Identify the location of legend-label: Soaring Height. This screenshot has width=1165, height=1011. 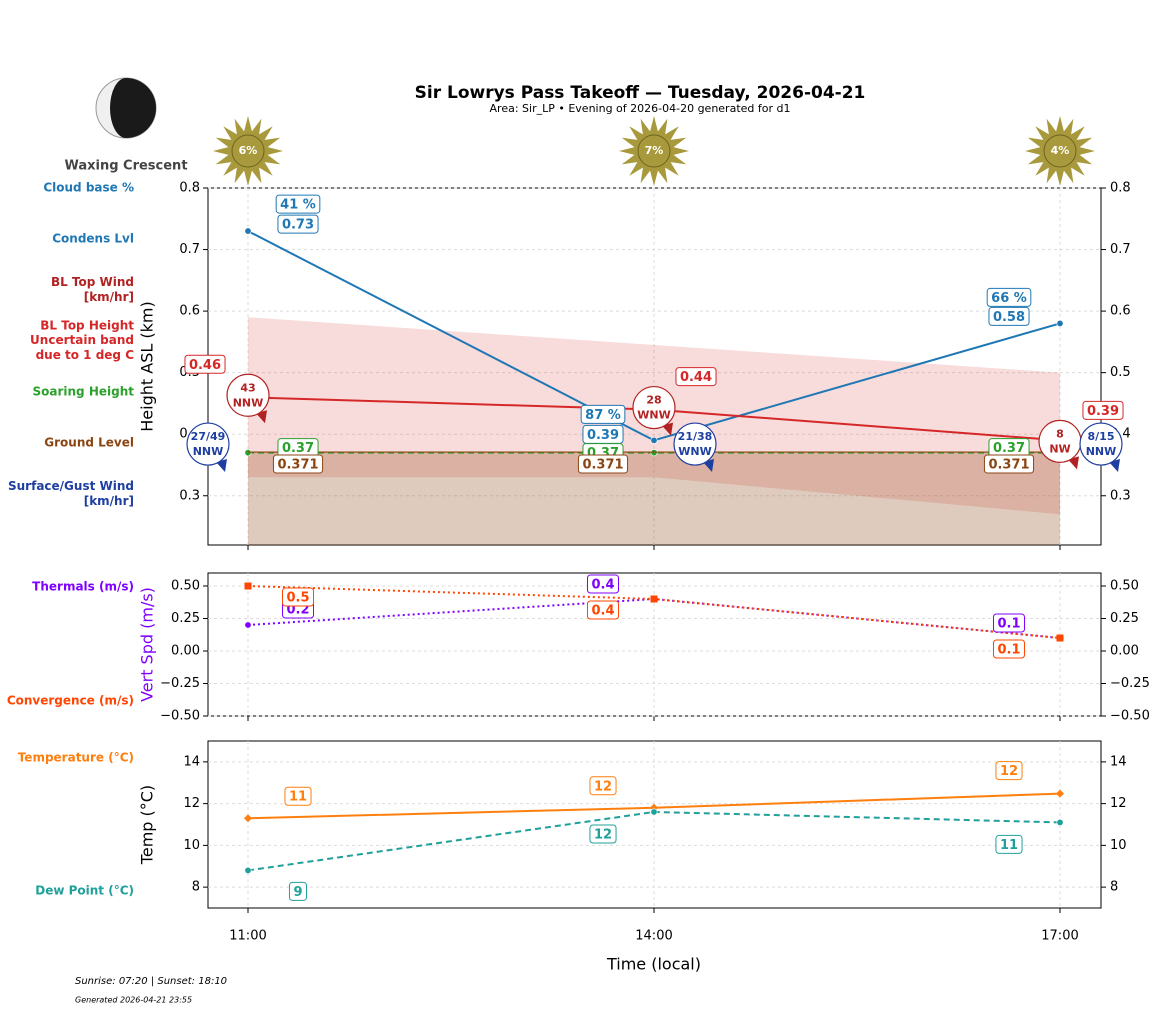
(83, 391).